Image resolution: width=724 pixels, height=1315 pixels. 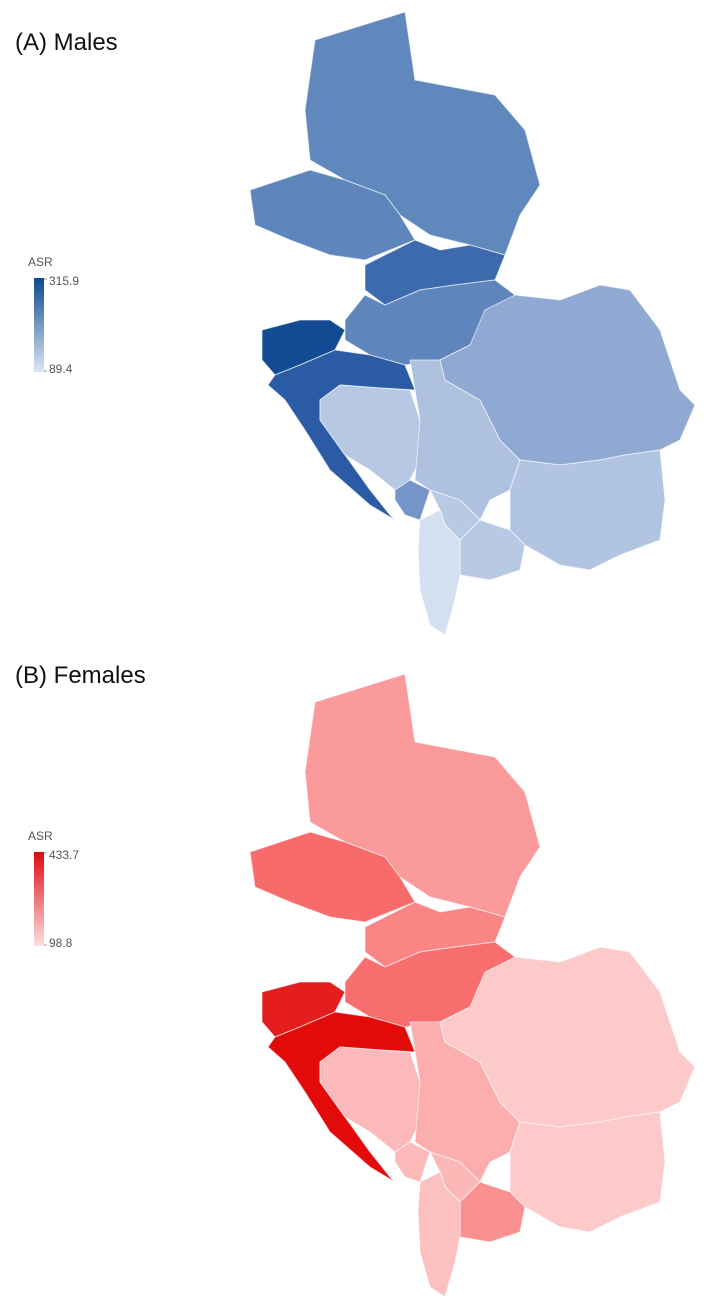 What do you see at coordinates (64, 855) in the screenshot?
I see `legend-max-label: 433.7` at bounding box center [64, 855].